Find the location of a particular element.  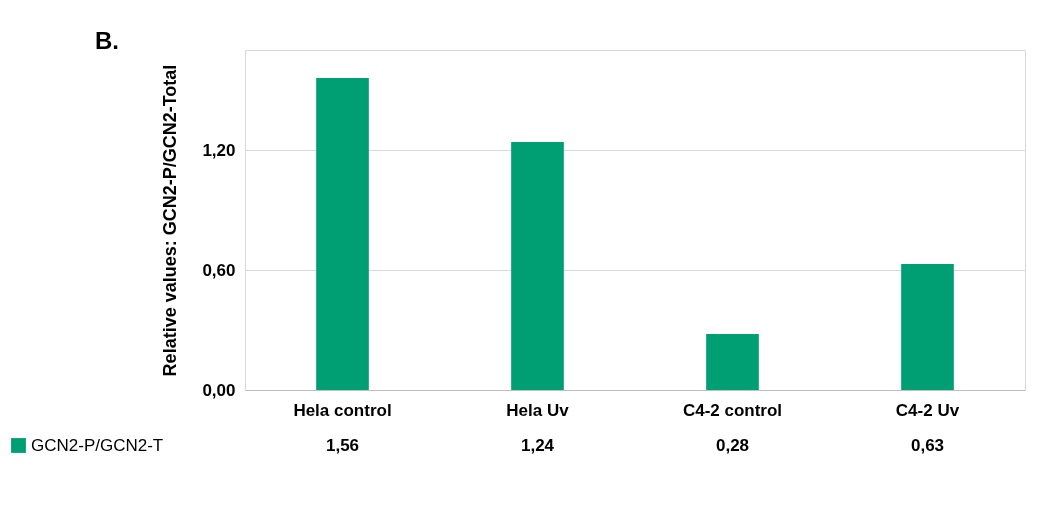

x-tick-label: Hela control is located at coordinates (342, 410).